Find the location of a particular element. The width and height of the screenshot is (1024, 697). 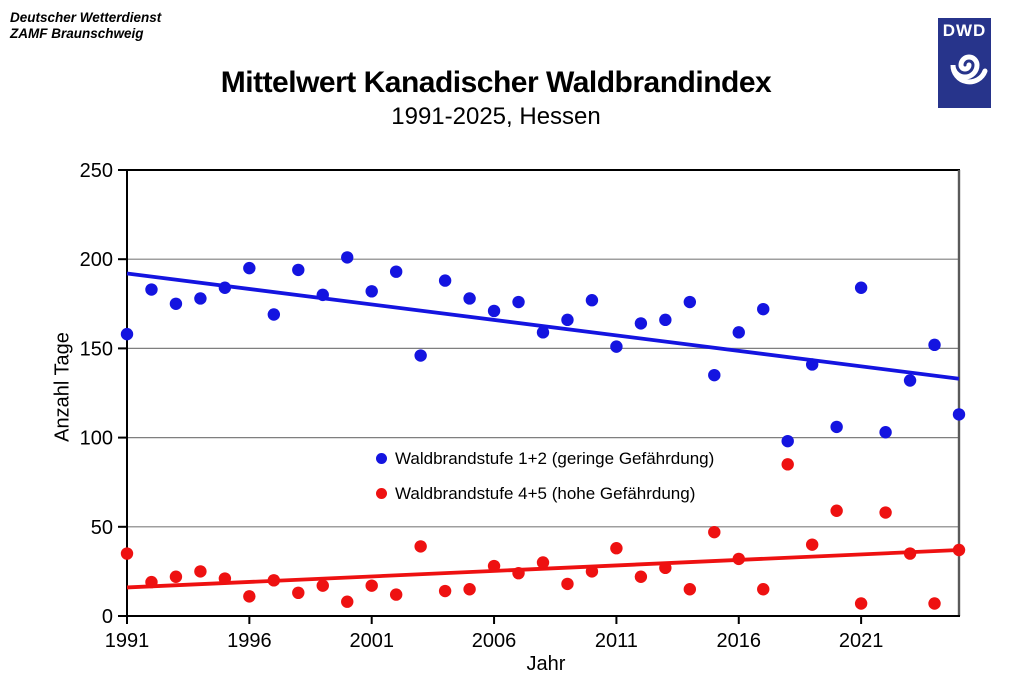

x-tick-label: 2016 is located at coordinates (739, 641).